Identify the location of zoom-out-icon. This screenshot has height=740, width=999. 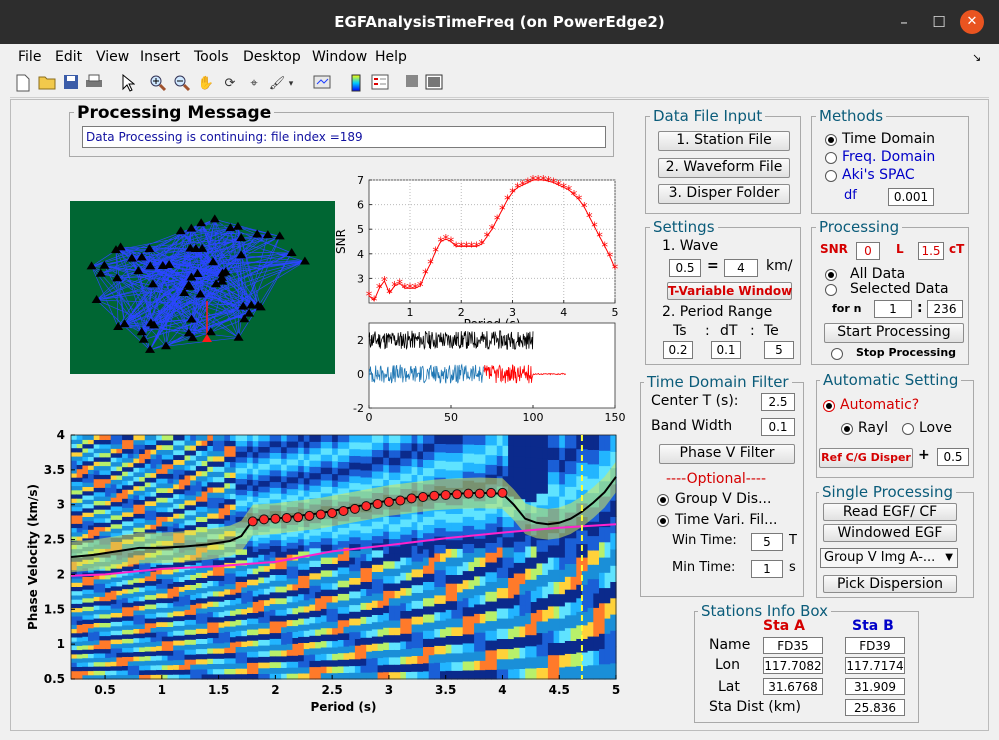
(182, 84).